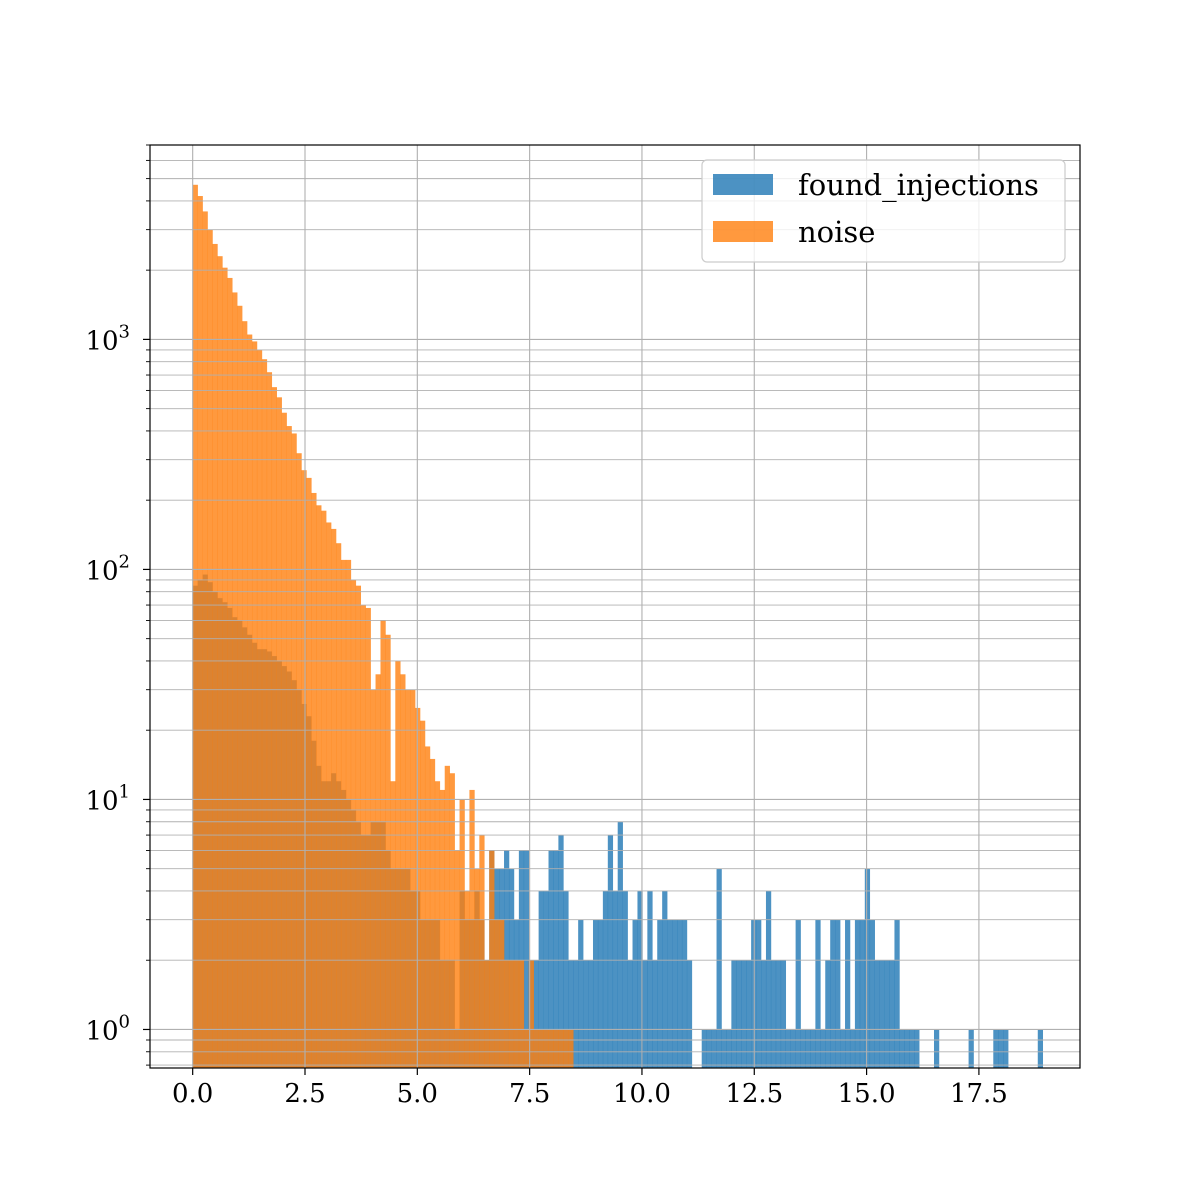 The height and width of the screenshot is (1200, 1200). I want to click on y-tick-label-3: 10³, so click(107, 338).